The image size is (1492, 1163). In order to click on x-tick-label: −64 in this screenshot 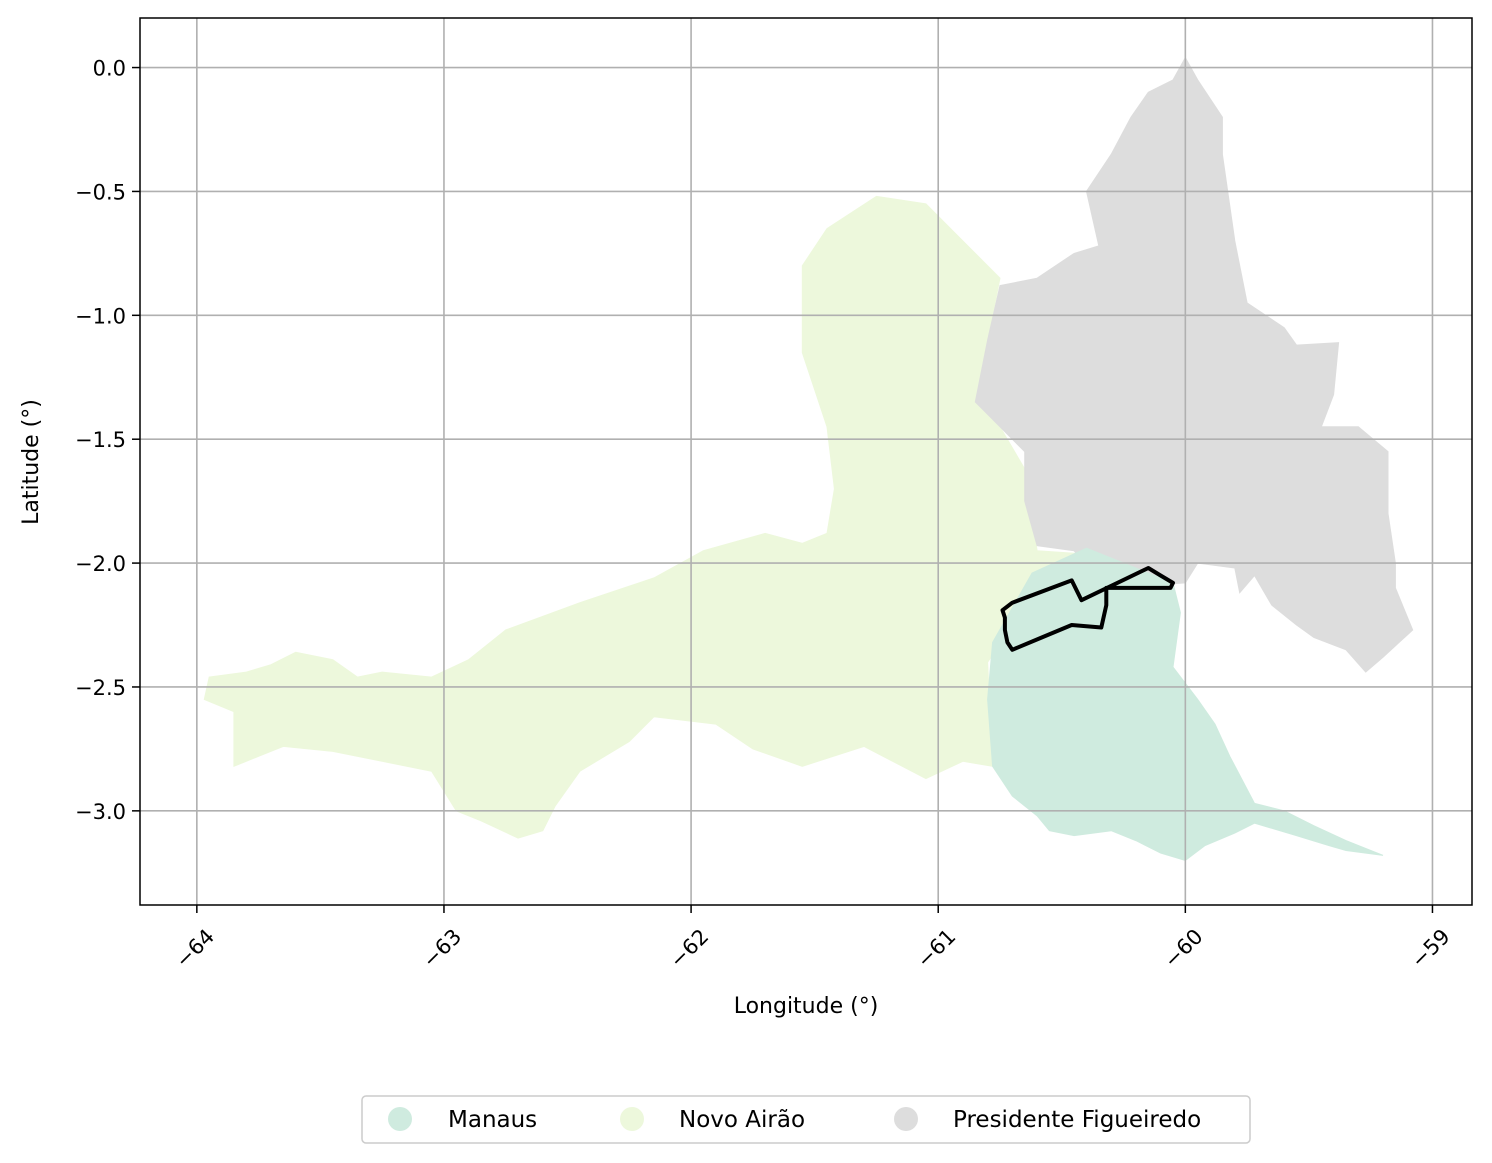, I will do `click(195, 948)`.